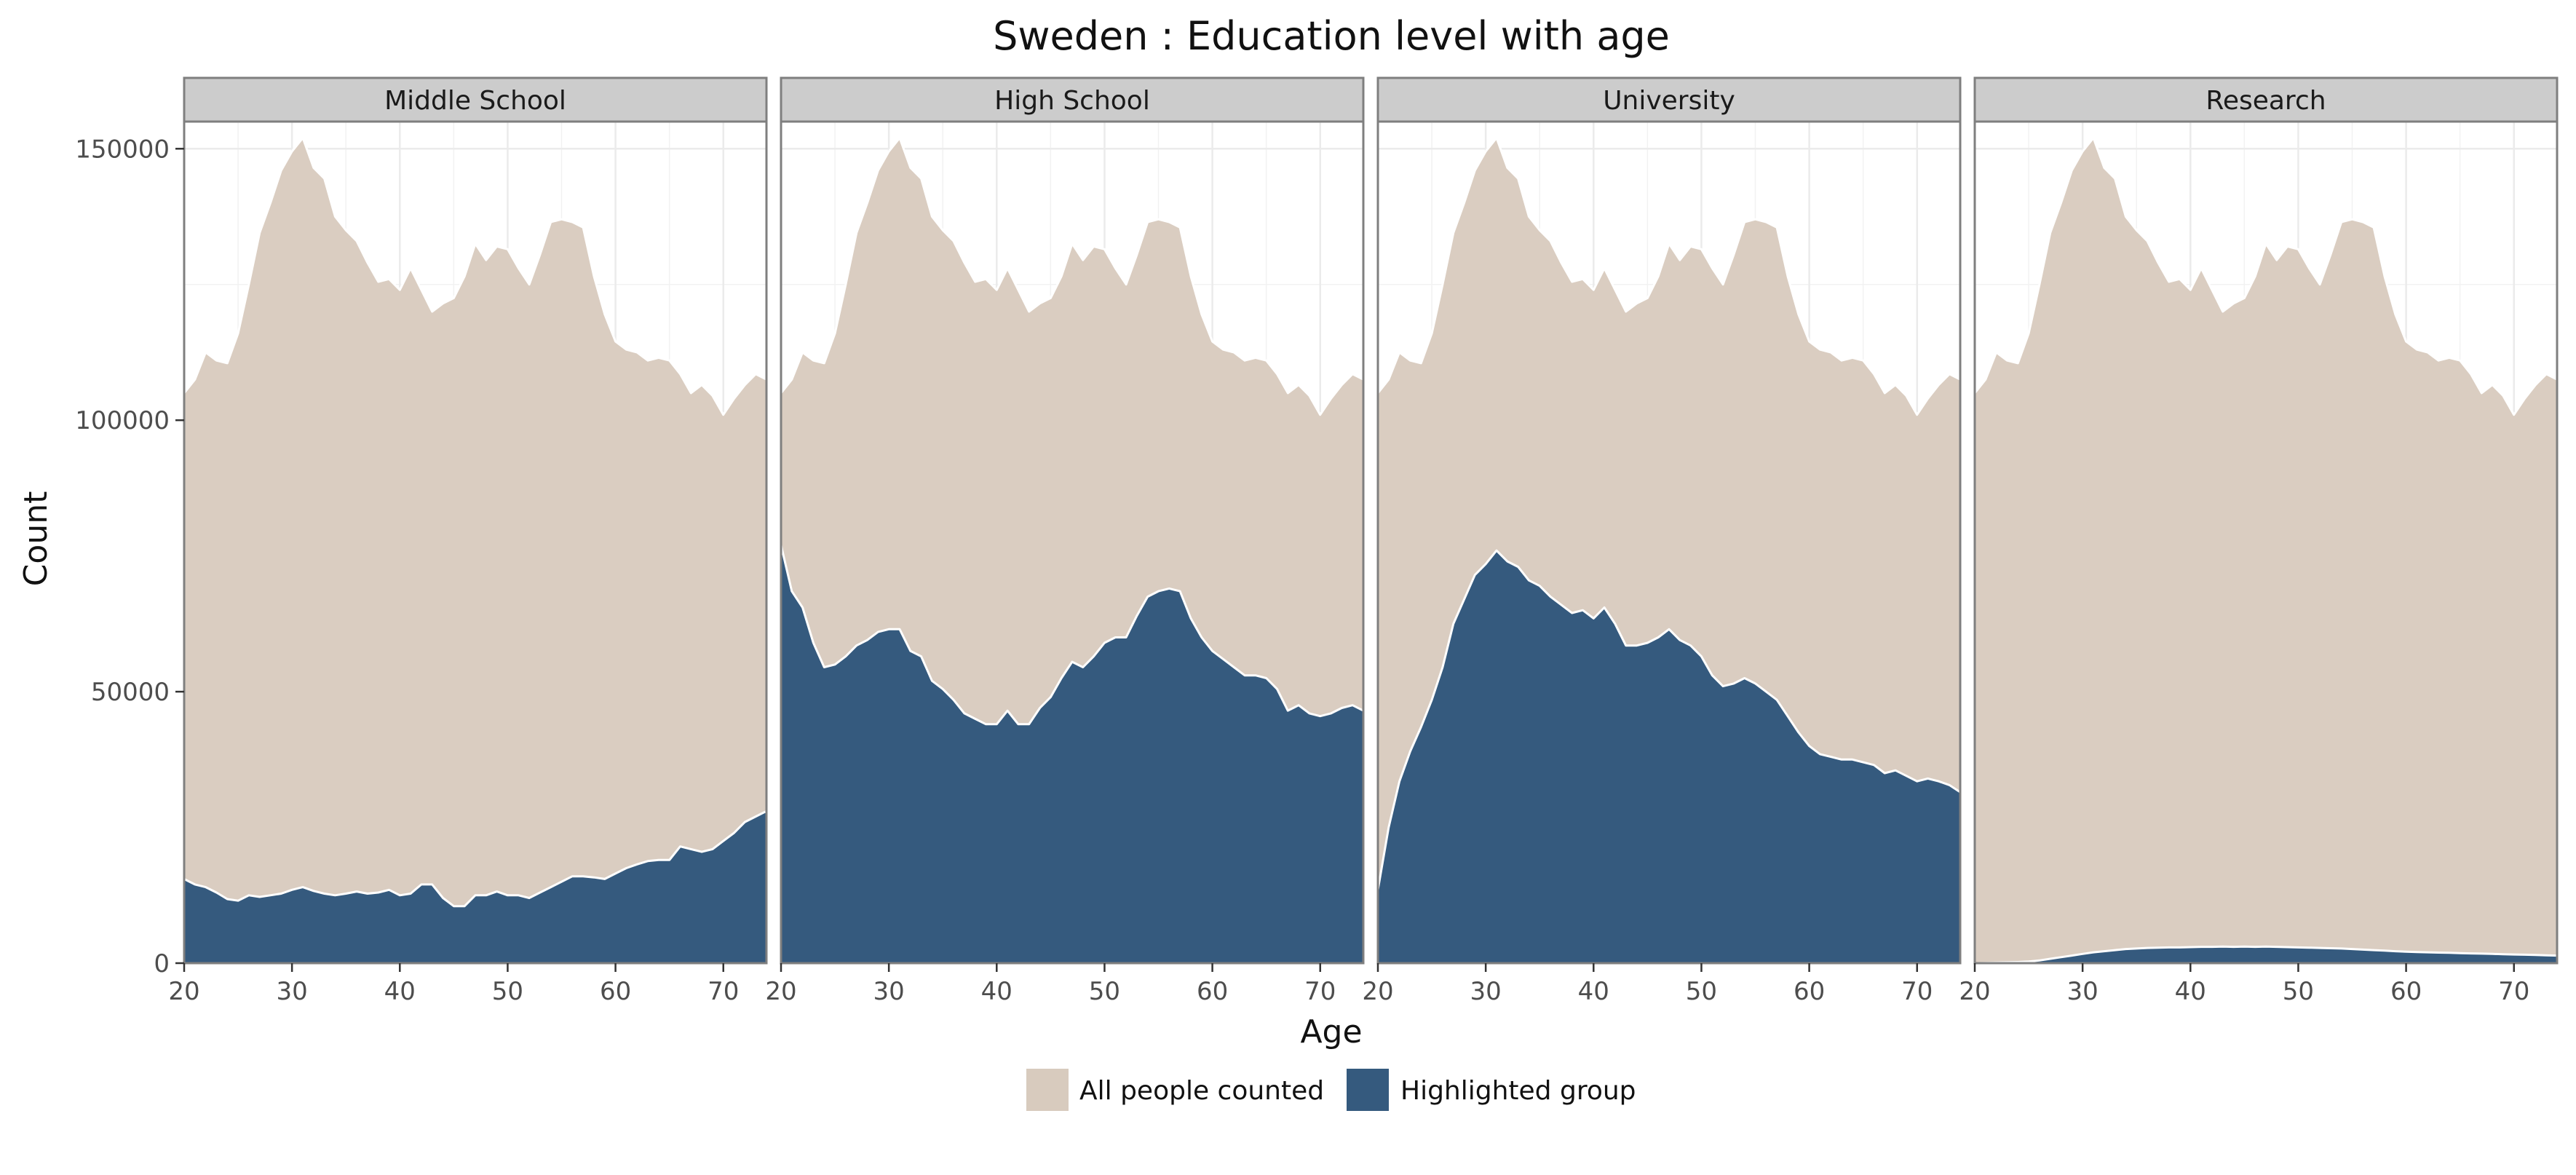 The image size is (2576, 1175). I want to click on facet-strip-label: Research, so click(2266, 101).